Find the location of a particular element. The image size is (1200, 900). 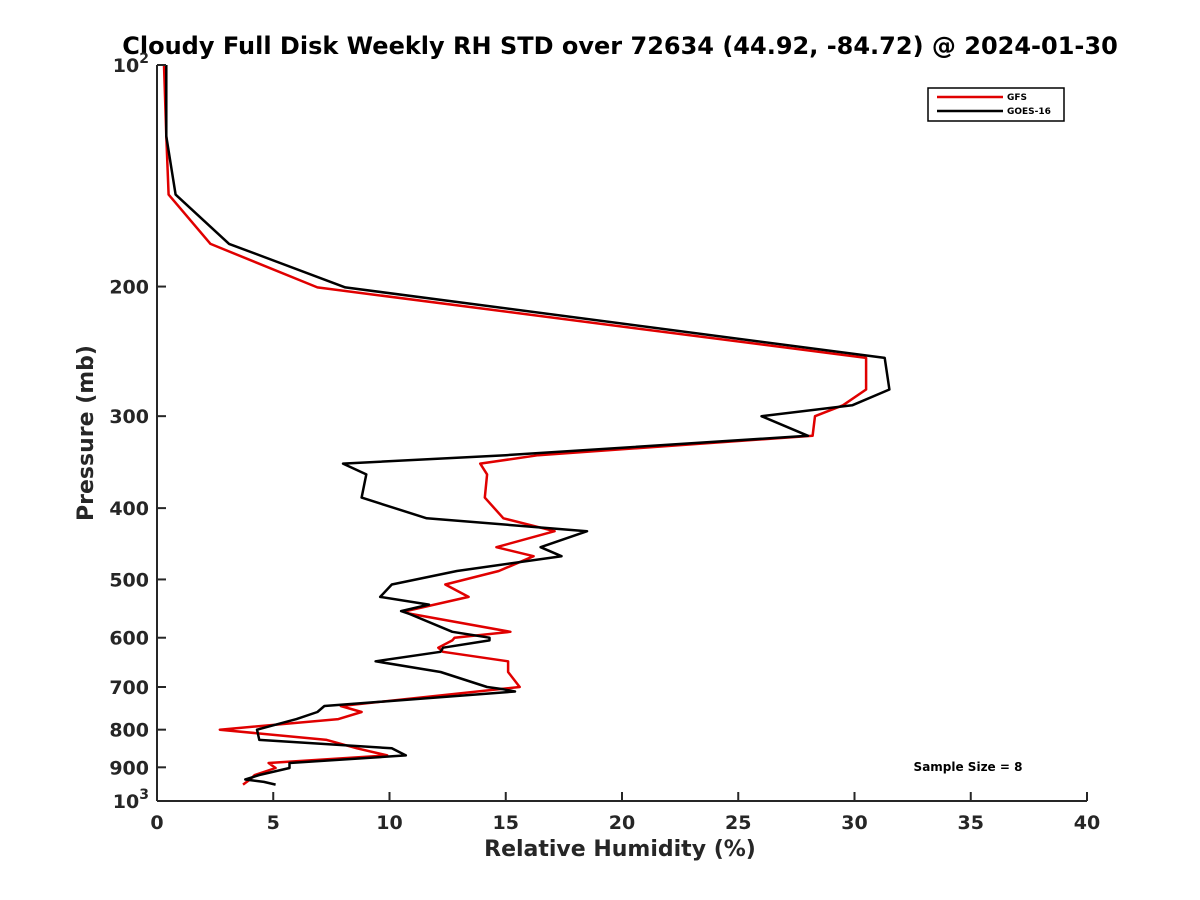

y-tick-label: 800 is located at coordinates (129, 731).